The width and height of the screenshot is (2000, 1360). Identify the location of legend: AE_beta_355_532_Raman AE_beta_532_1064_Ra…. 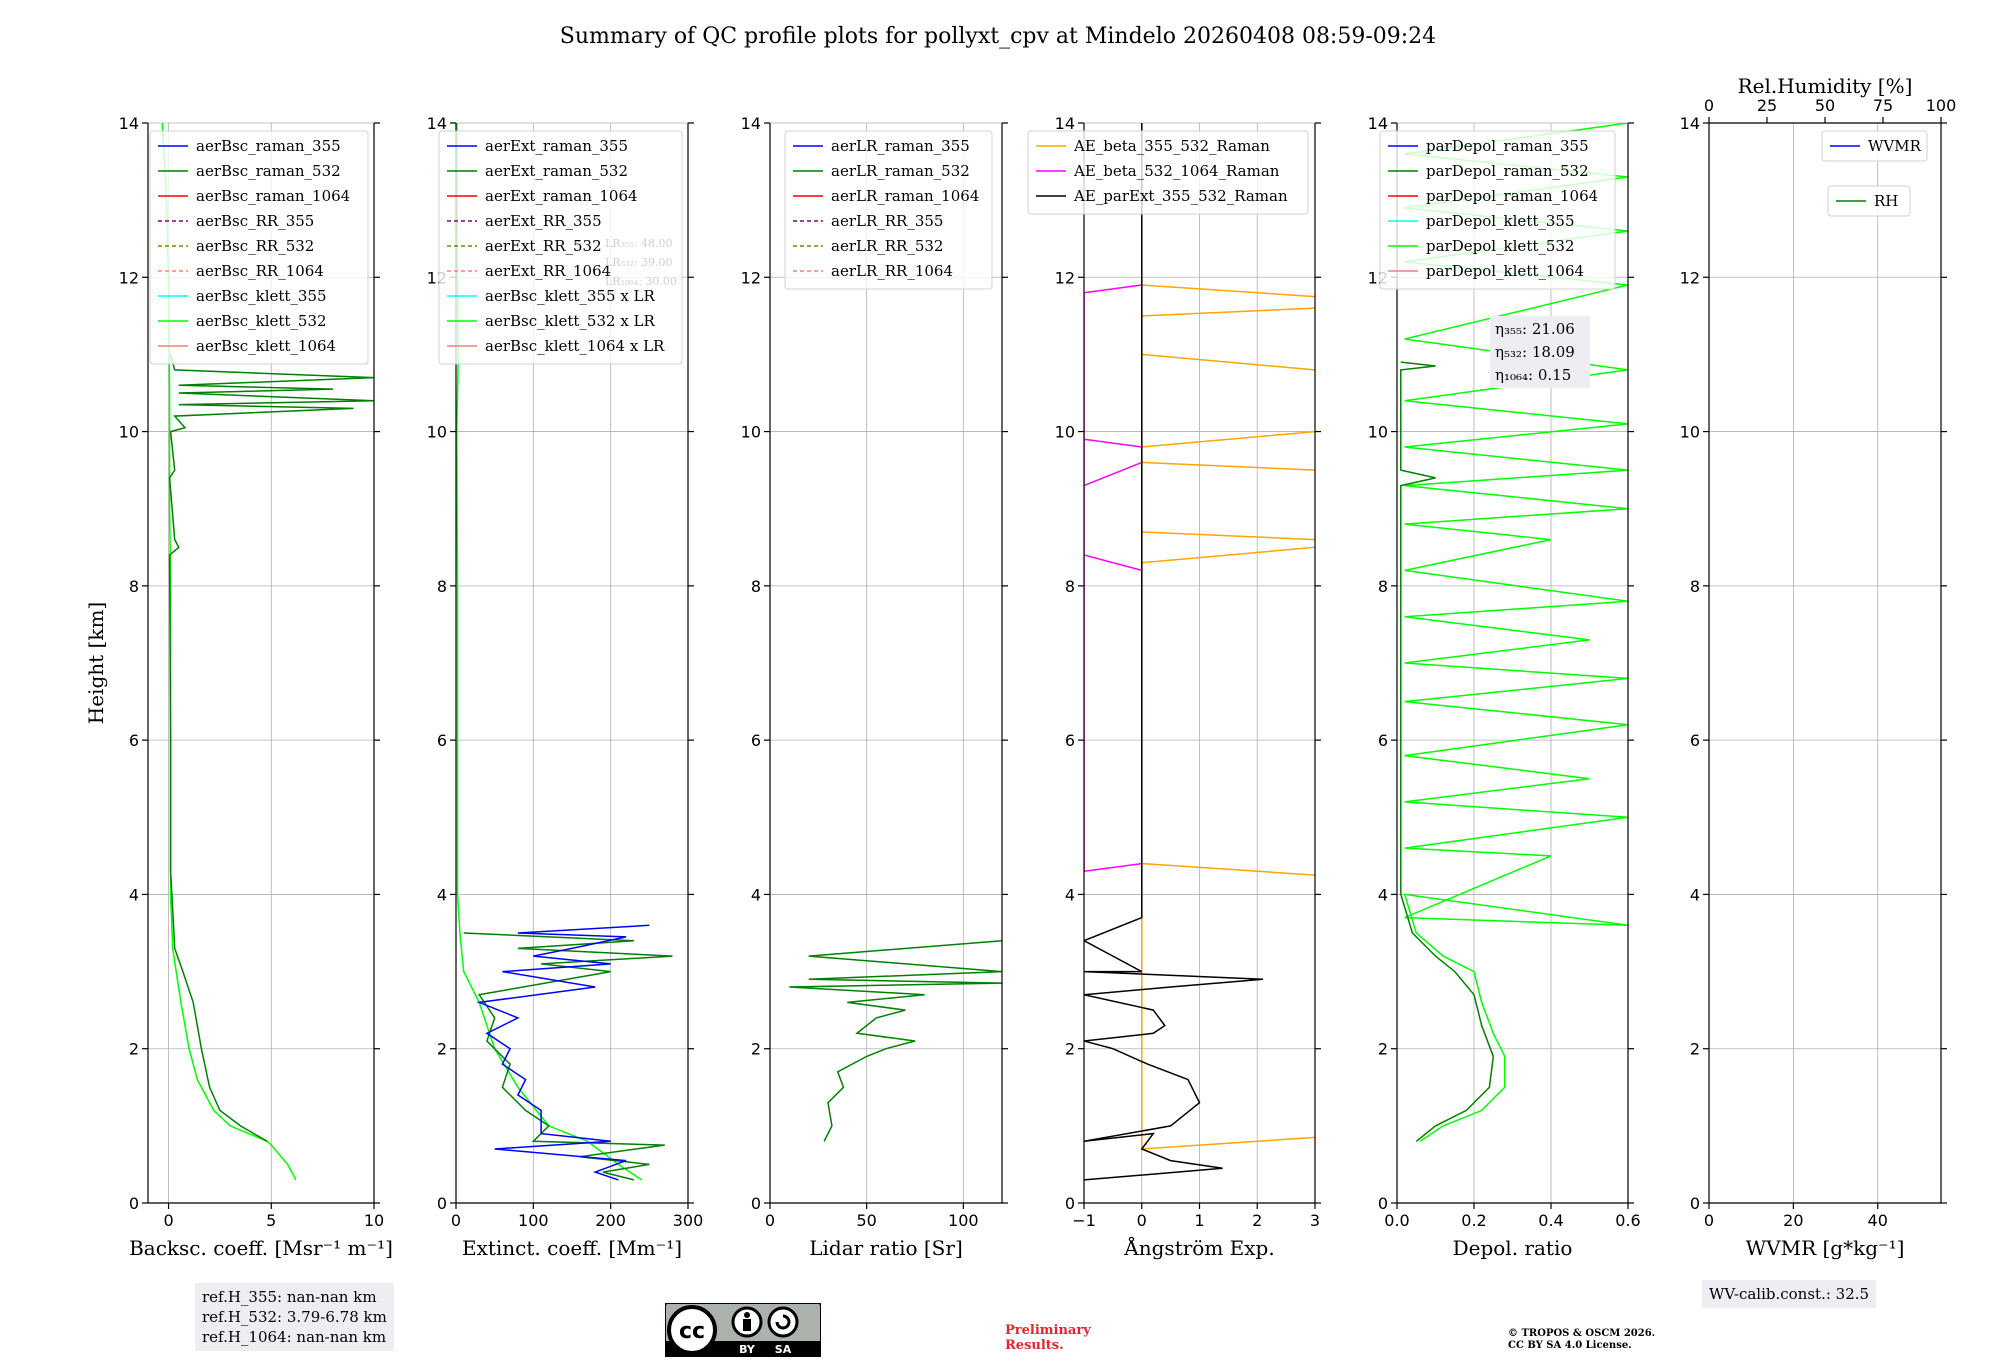
(1168, 172).